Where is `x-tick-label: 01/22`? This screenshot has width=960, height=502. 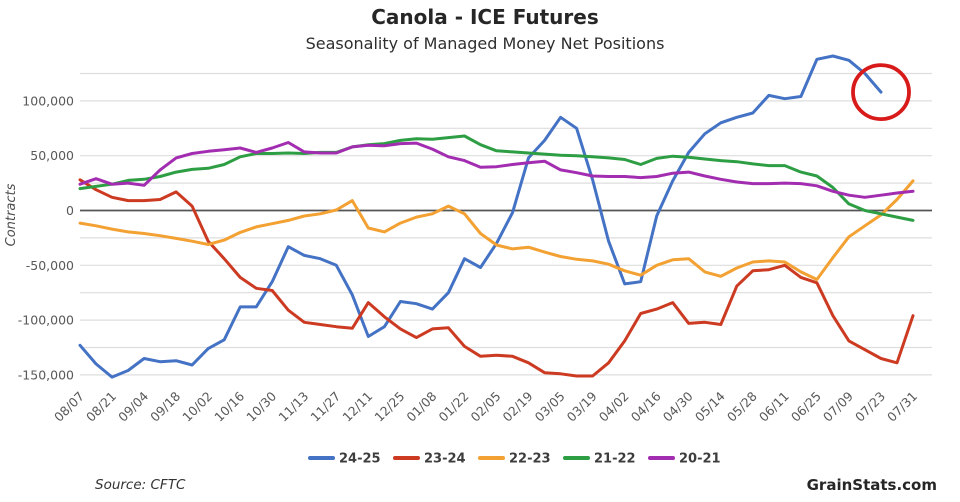 x-tick-label: 01/22 is located at coordinates (454, 407).